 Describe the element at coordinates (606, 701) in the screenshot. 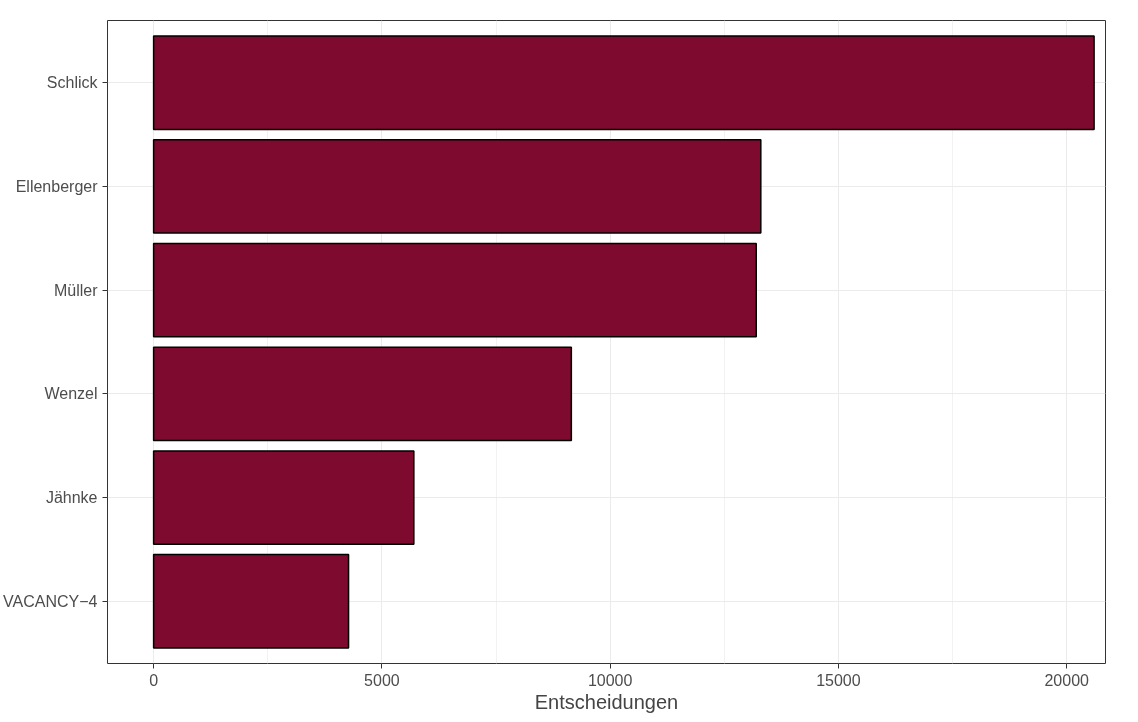

I see `x-axis-title: Entscheidungen` at that location.